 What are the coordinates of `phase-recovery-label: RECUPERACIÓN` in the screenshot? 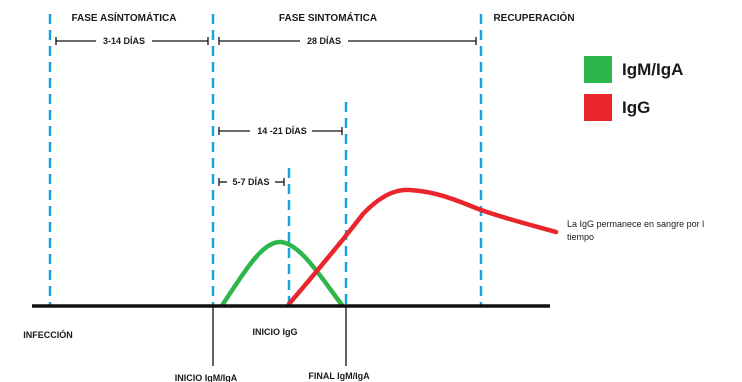 It's located at (533, 17).